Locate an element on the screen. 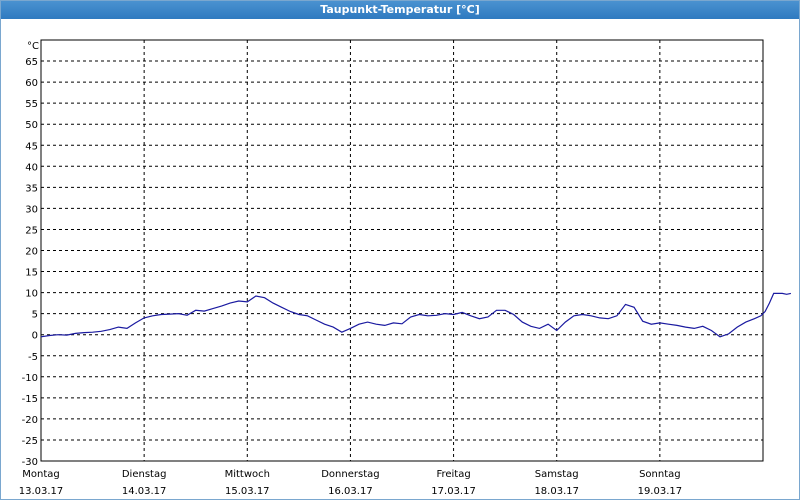 The height and width of the screenshot is (500, 800). x-tick-date: 13.03.17 is located at coordinates (41, 491).